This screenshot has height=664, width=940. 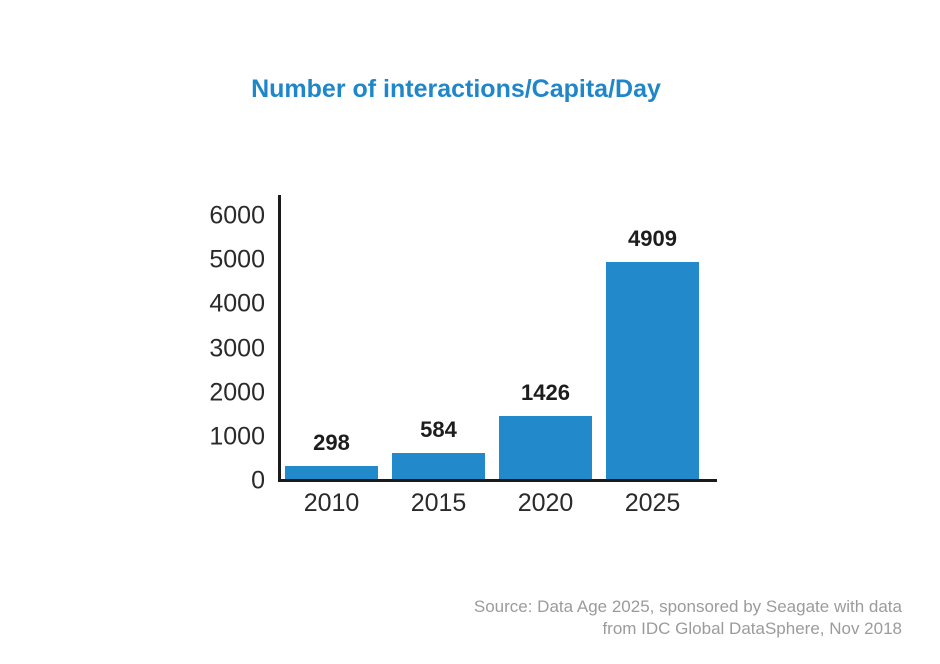 I want to click on y-axis-tick-label: 3000, so click(x=237, y=348).